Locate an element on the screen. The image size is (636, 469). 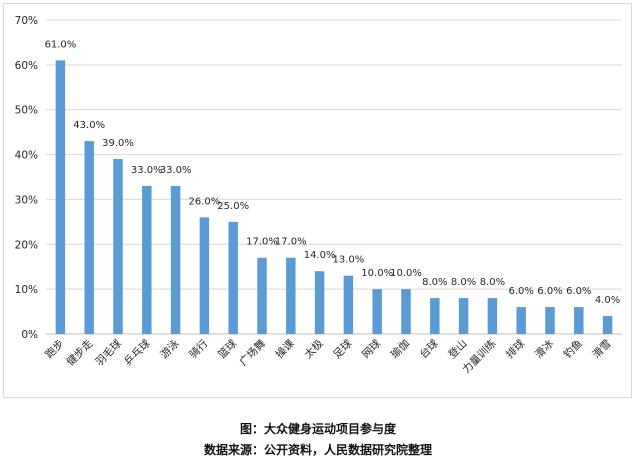
x-tick-label: 游泳 is located at coordinates (170, 349).